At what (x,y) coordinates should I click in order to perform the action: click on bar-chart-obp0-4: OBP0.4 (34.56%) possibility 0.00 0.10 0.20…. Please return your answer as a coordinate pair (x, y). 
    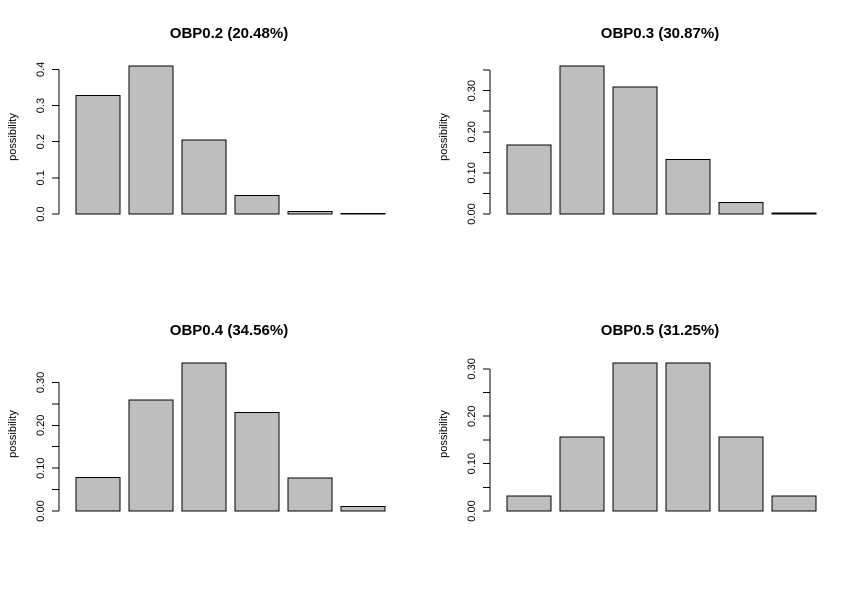
    Looking at the image, I should click on (196, 422).